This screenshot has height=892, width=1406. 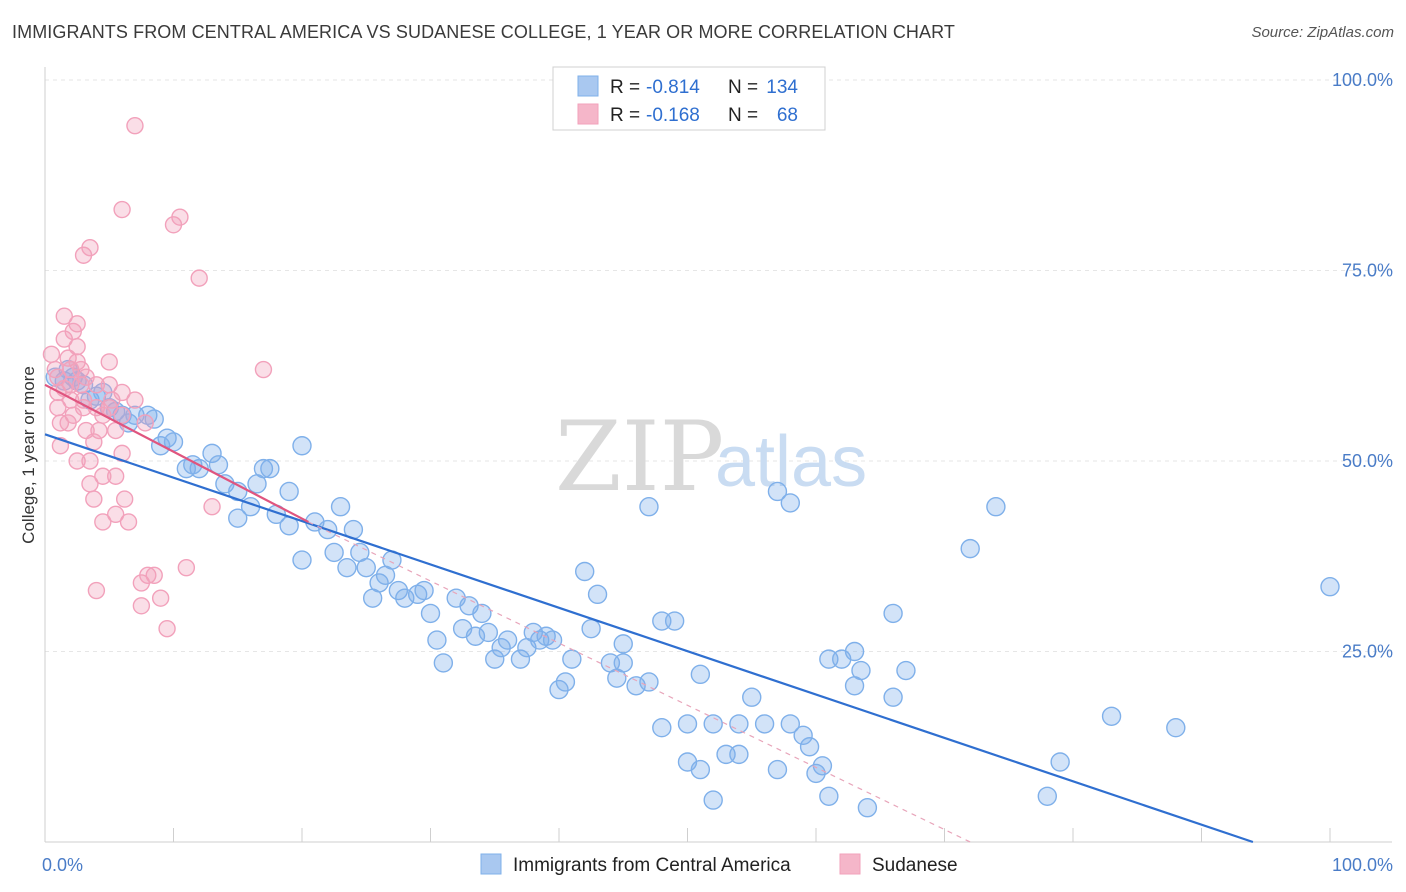 What do you see at coordinates (28, 455) in the screenshot?
I see `y-axis-title: College, 1 year or more` at bounding box center [28, 455].